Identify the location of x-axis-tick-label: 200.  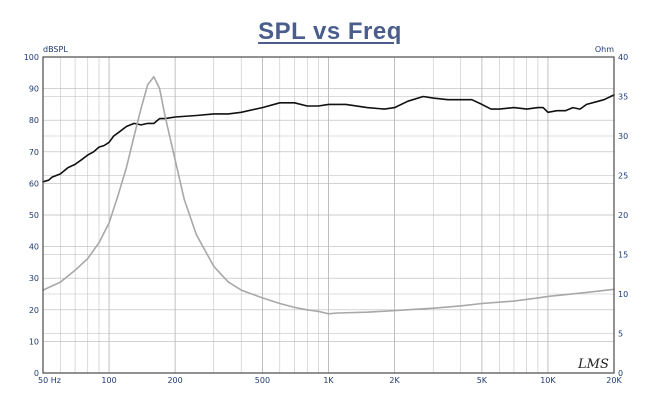
(174, 380).